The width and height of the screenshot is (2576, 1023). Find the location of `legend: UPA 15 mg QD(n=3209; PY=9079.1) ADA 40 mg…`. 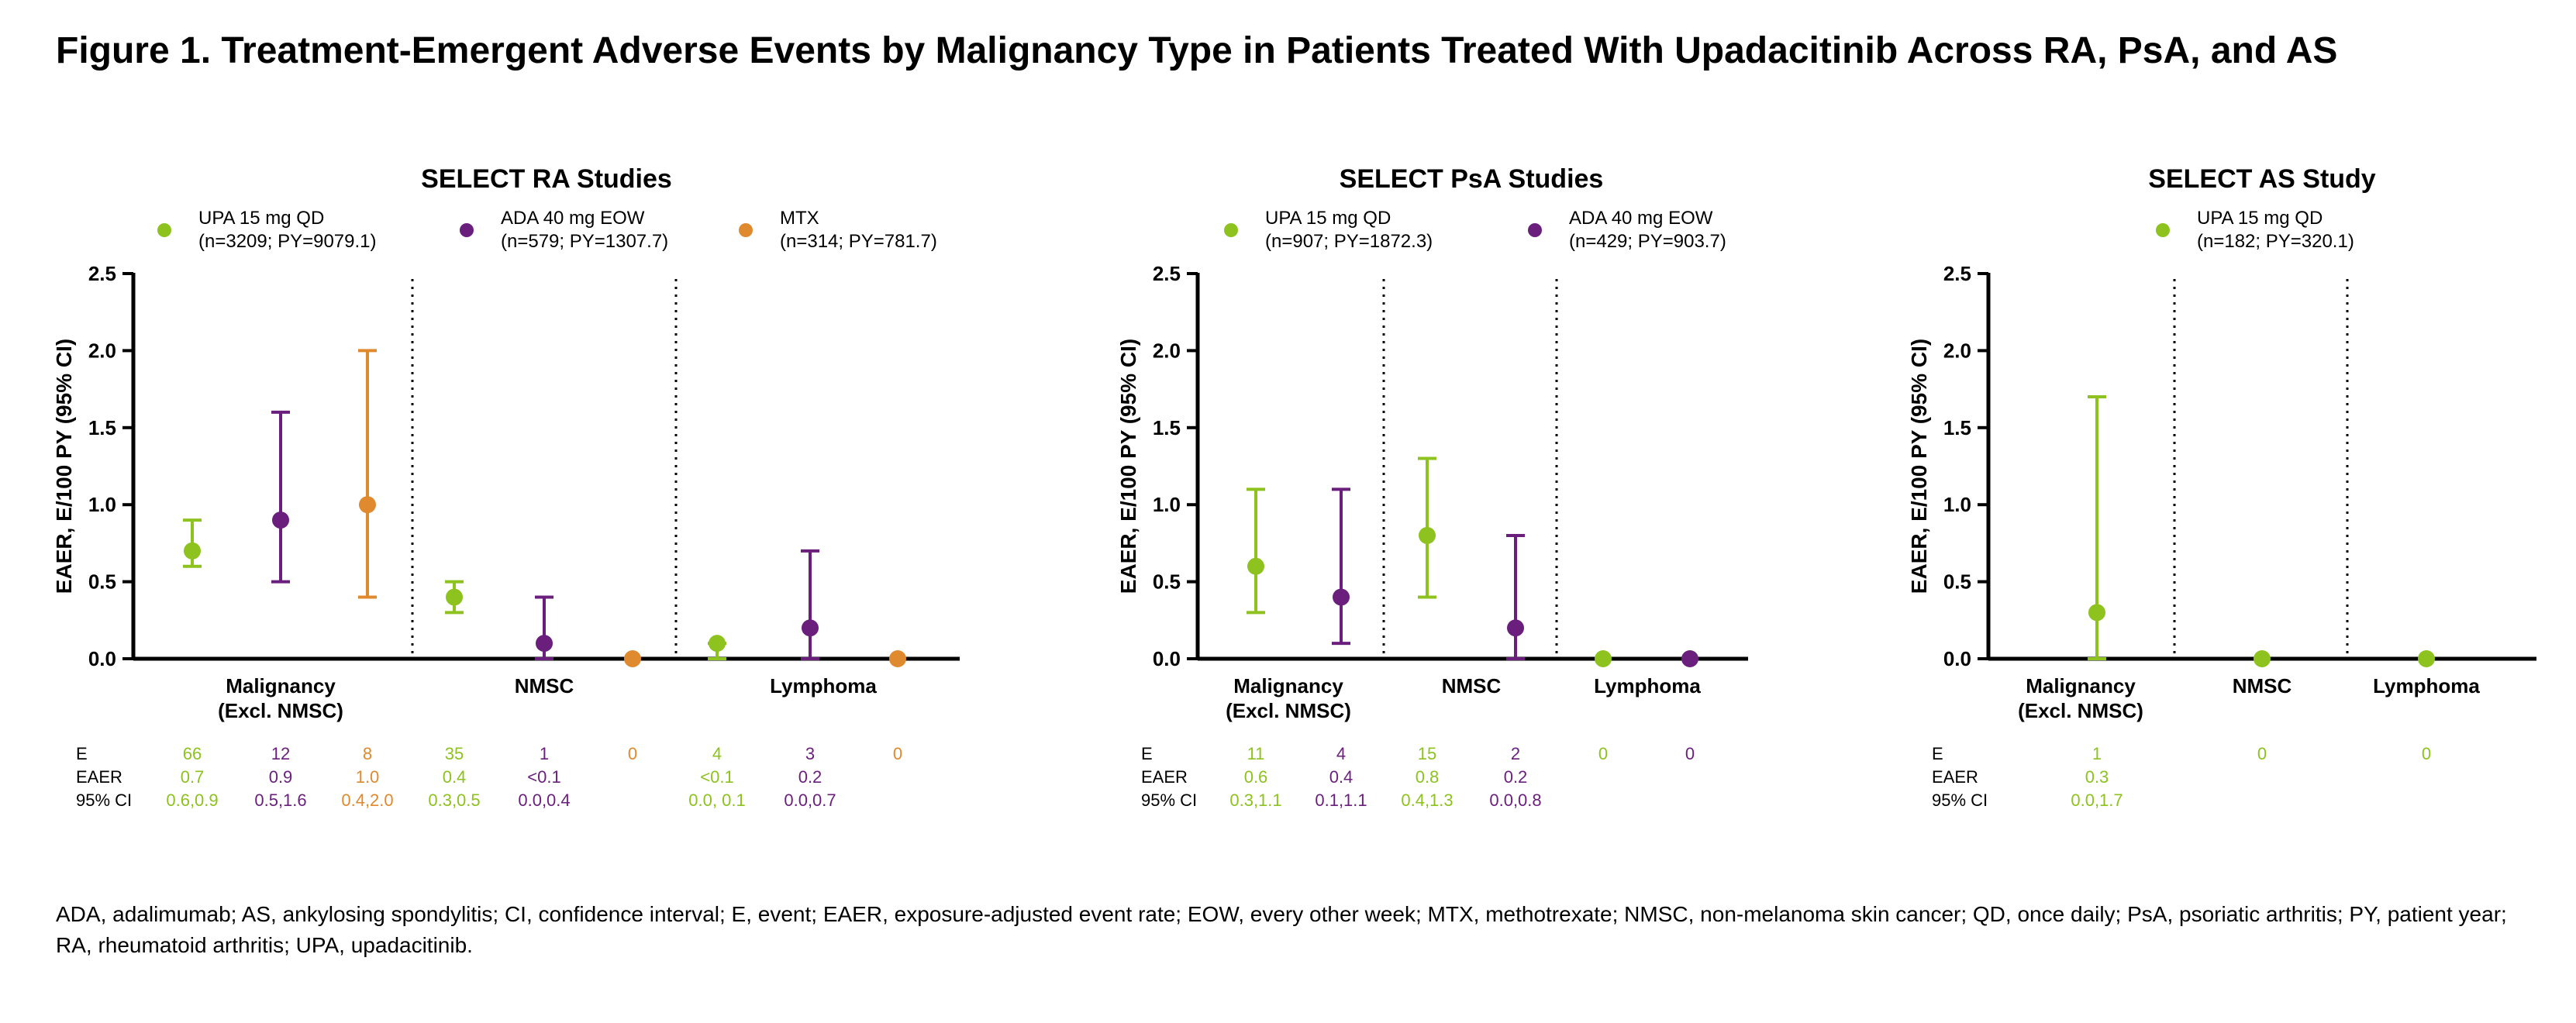

legend: UPA 15 mg QD(n=3209; PY=9079.1) ADA 40 mg… is located at coordinates (547, 230).